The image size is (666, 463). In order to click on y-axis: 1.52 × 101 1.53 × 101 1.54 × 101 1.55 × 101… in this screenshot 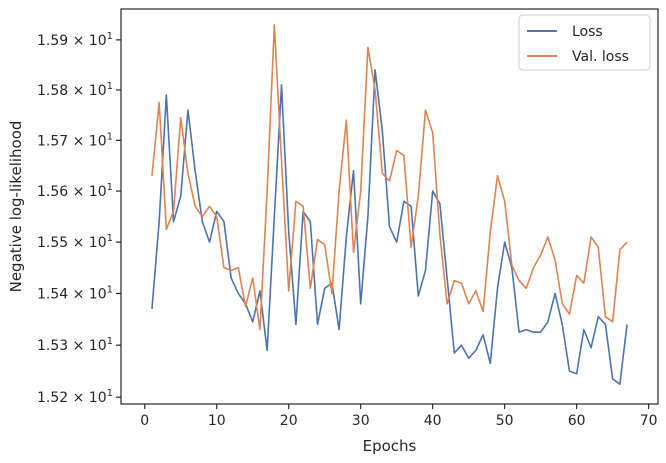, I will do `click(79, 218)`.